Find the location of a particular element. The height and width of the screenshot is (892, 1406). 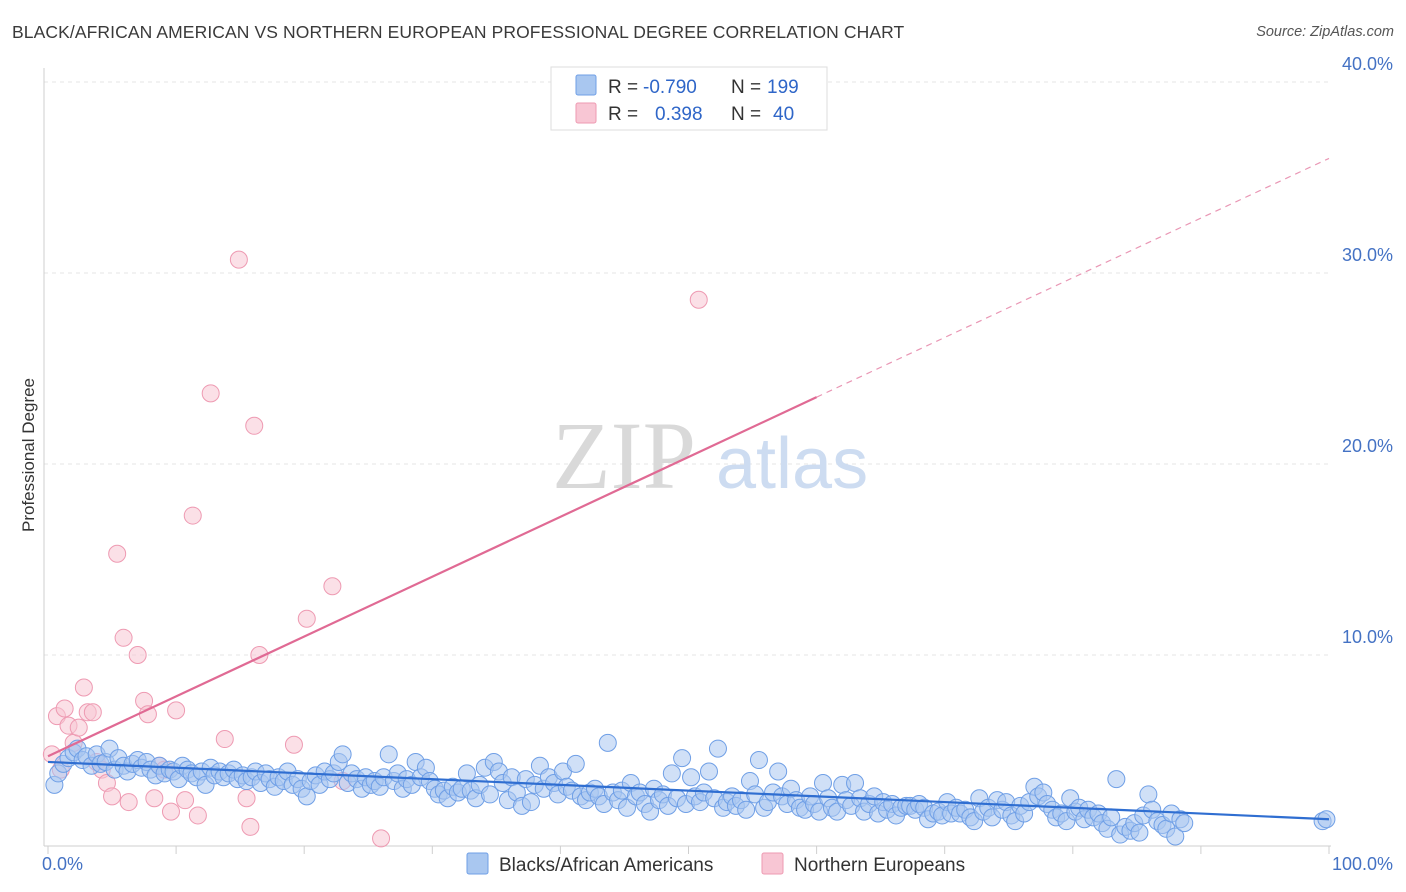

y-tick-labels: 10.0% 20.0% 30.0% 40.0% is located at coordinates (1367, 350).